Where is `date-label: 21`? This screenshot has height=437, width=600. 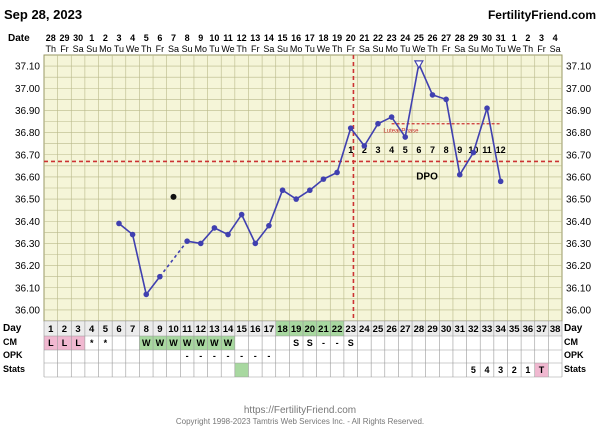 date-label: 21 is located at coordinates (364, 38).